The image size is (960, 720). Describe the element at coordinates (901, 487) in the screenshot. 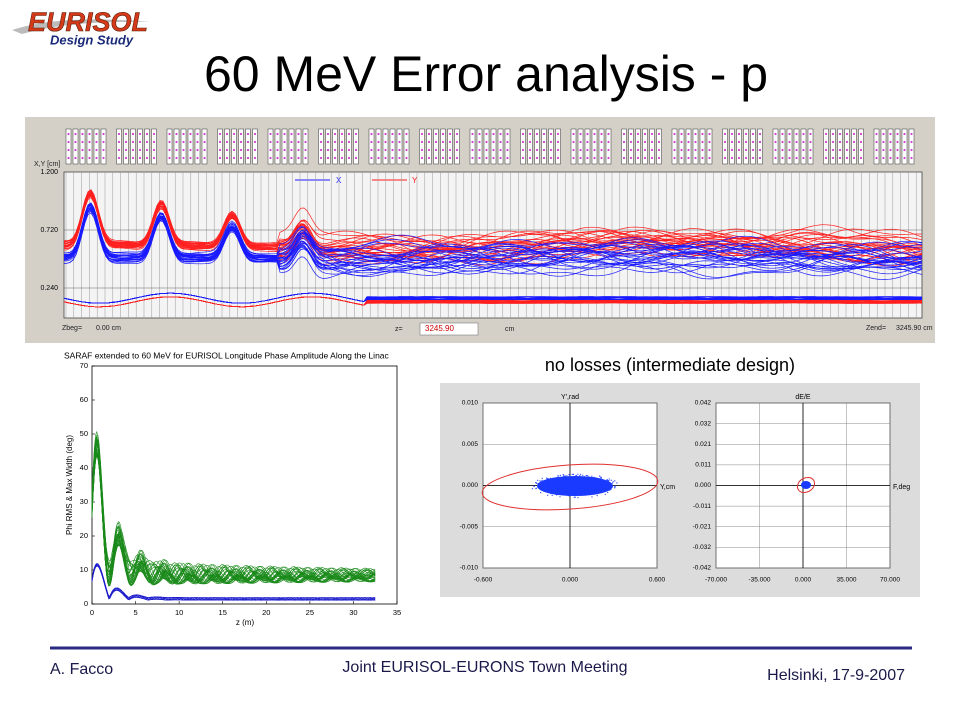

I see `x-axis-label: F,deg` at that location.